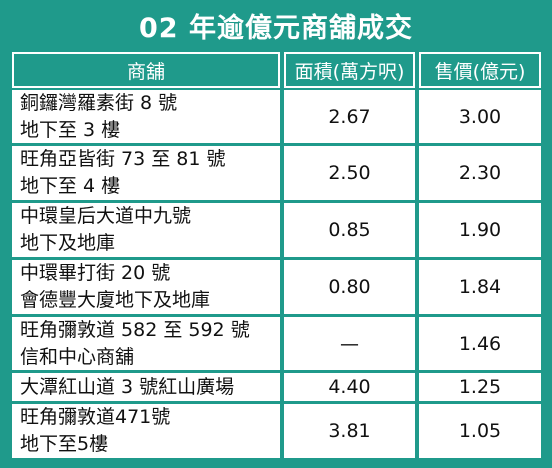  I want to click on shop-line: 地下至5樓, so click(64, 444).